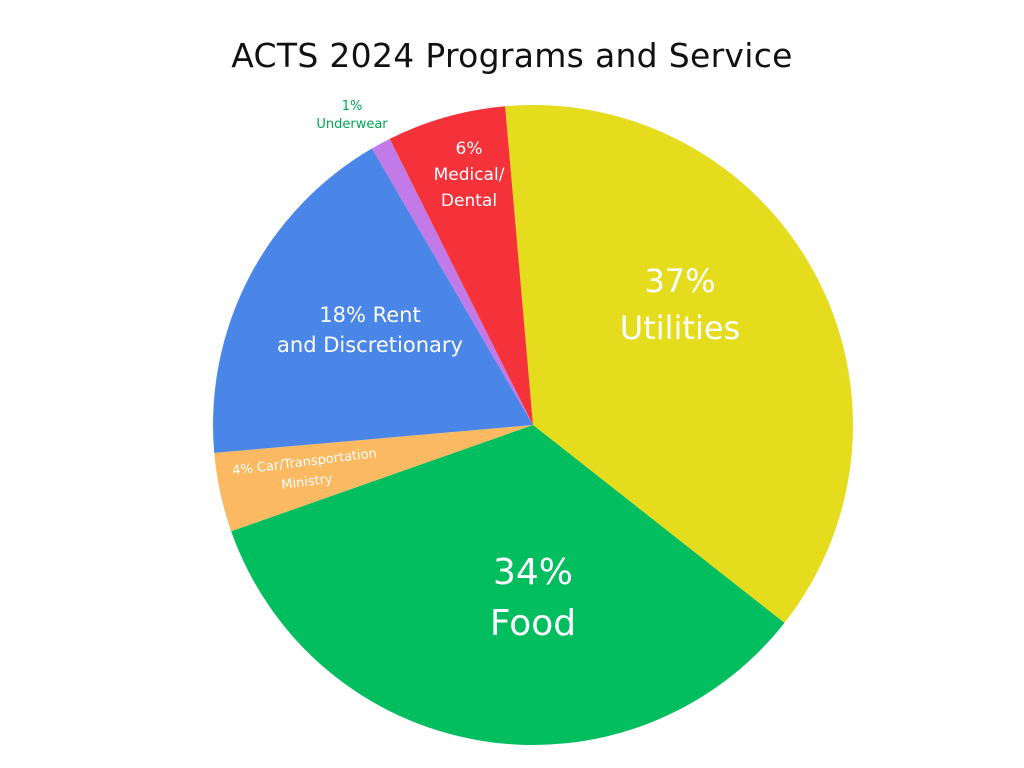 The width and height of the screenshot is (1024, 768). I want to click on slice-label-line: Dental, so click(469, 201).